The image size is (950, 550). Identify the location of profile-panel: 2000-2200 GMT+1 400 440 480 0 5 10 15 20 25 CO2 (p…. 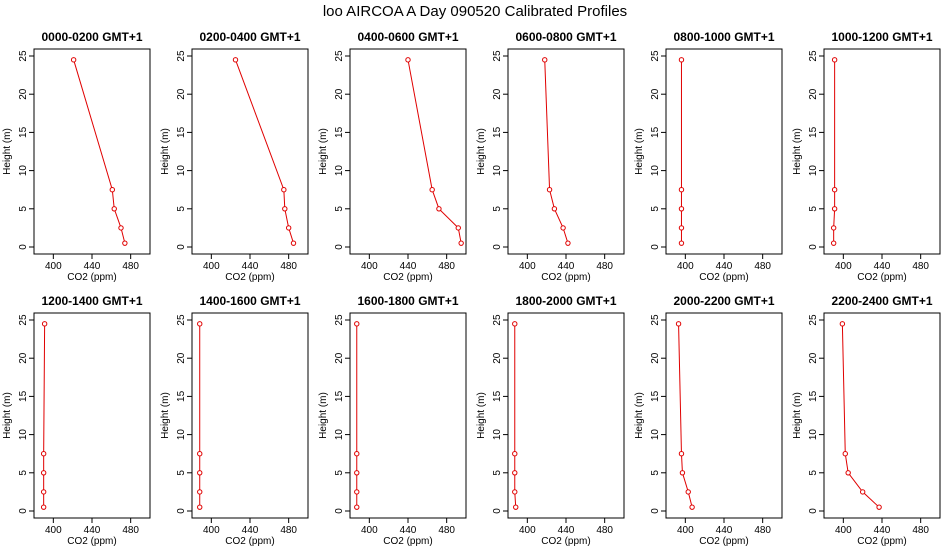
(708, 420).